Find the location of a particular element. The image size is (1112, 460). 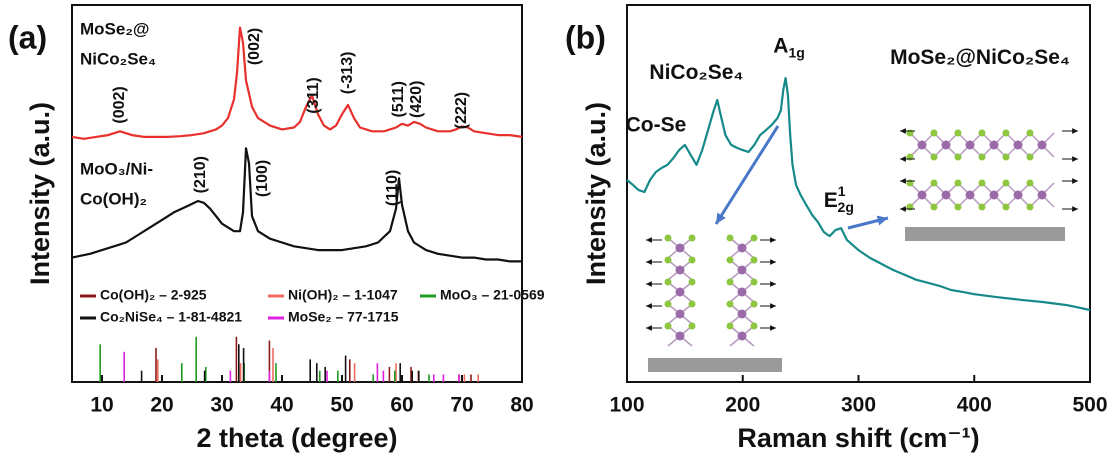

x-tick-label: 20 is located at coordinates (161, 405).